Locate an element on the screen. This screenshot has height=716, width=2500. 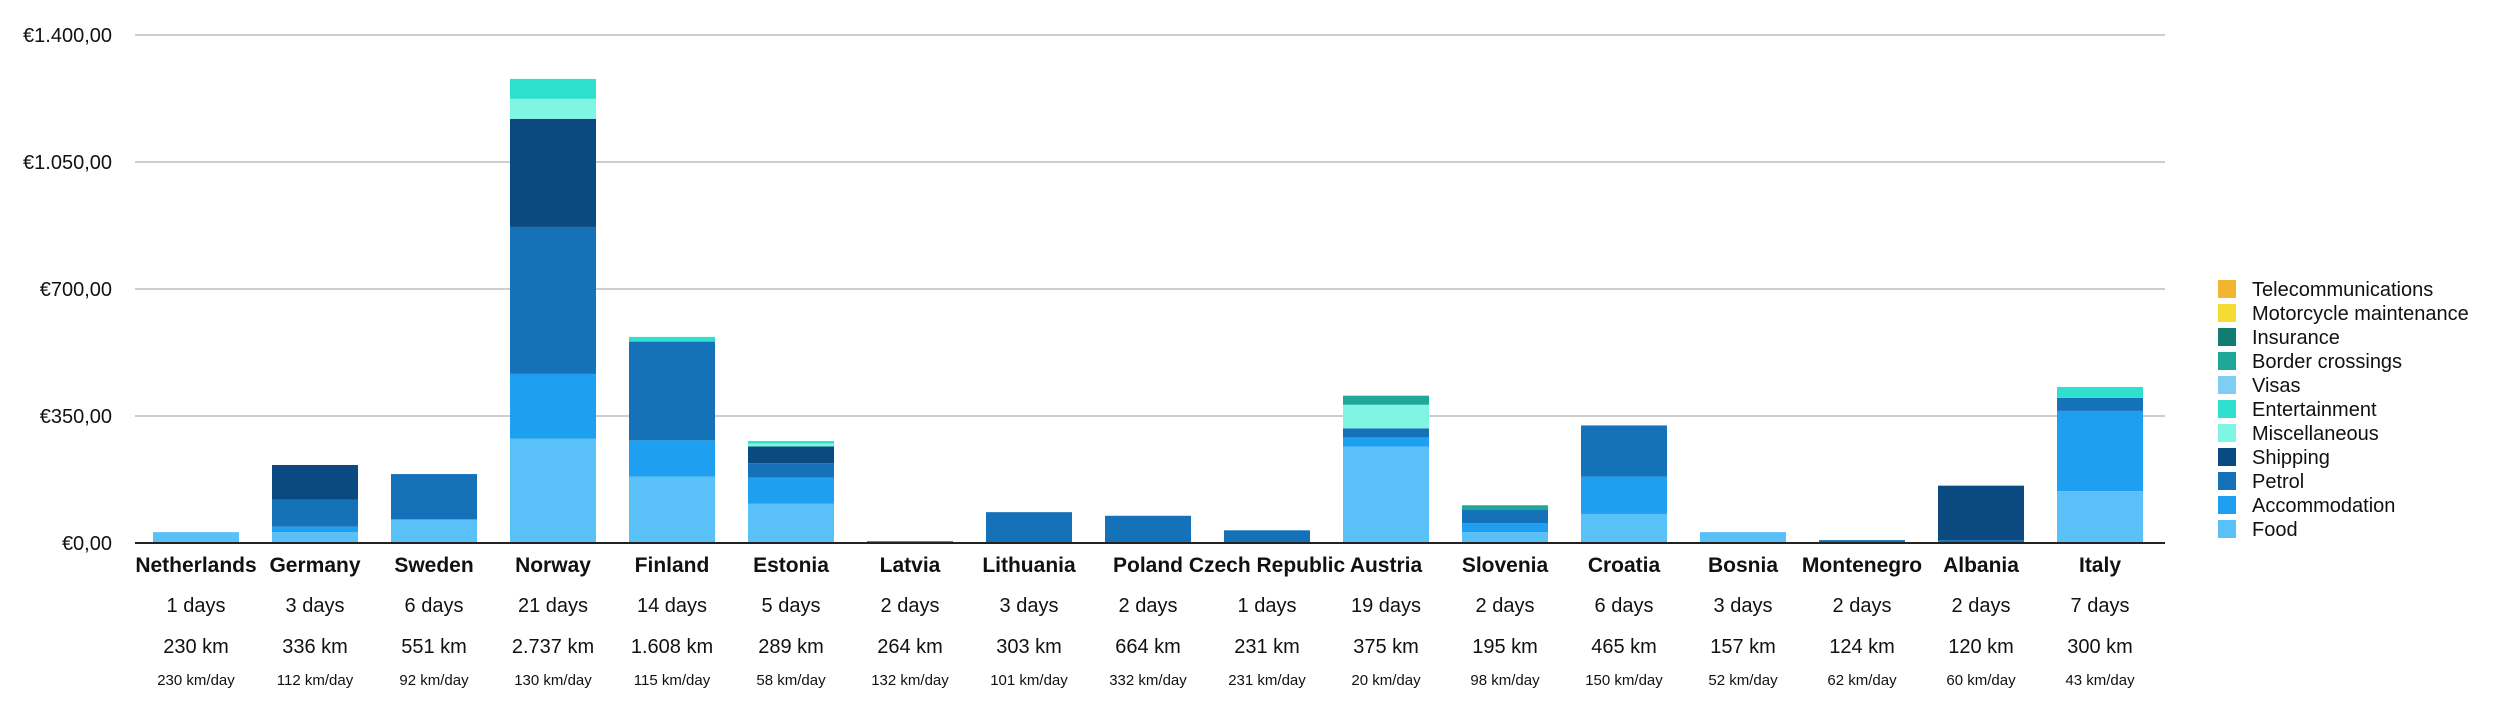
distance-label: 157 km is located at coordinates (1743, 647).